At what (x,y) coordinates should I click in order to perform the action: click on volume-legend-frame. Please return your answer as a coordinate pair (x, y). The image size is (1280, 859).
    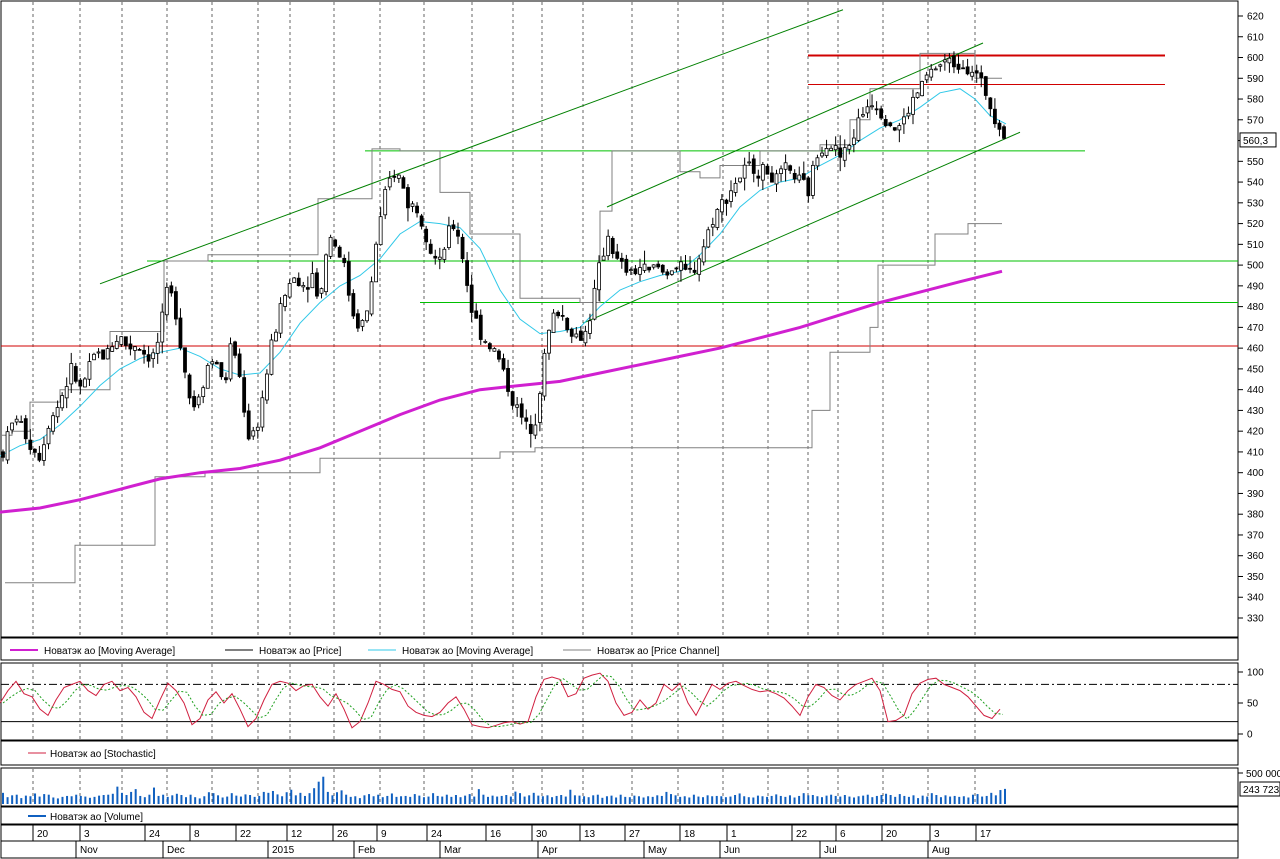
    Looking at the image, I should click on (619, 815).